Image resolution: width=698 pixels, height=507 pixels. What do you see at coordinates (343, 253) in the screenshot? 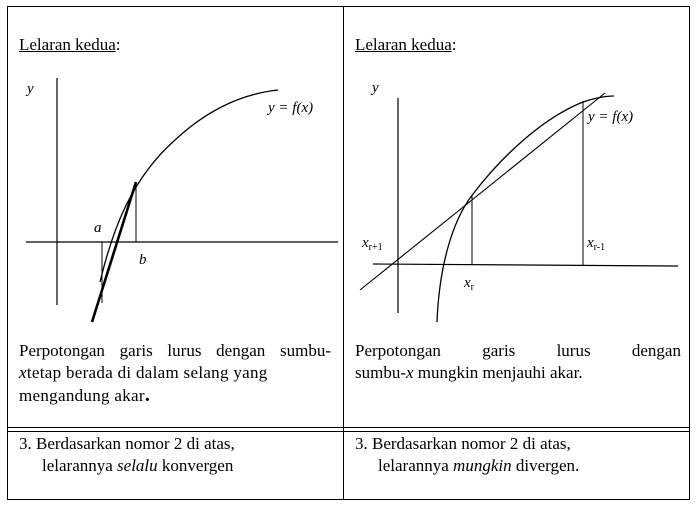
I see `column-divider` at bounding box center [343, 253].